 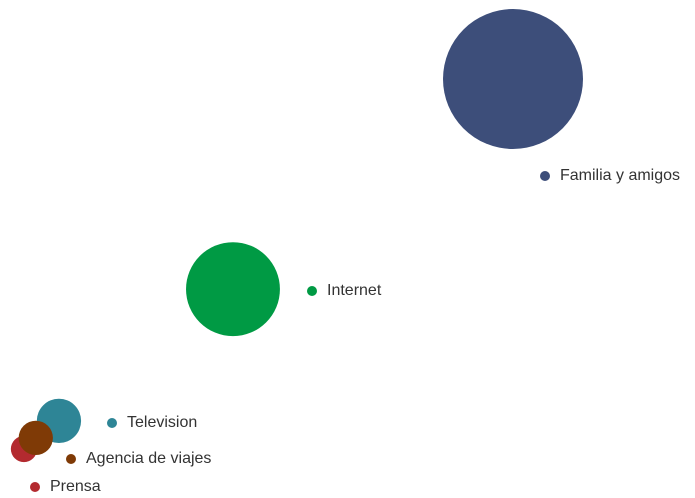 What do you see at coordinates (620, 175) in the screenshot?
I see `bubble-label: Familia y amigos` at bounding box center [620, 175].